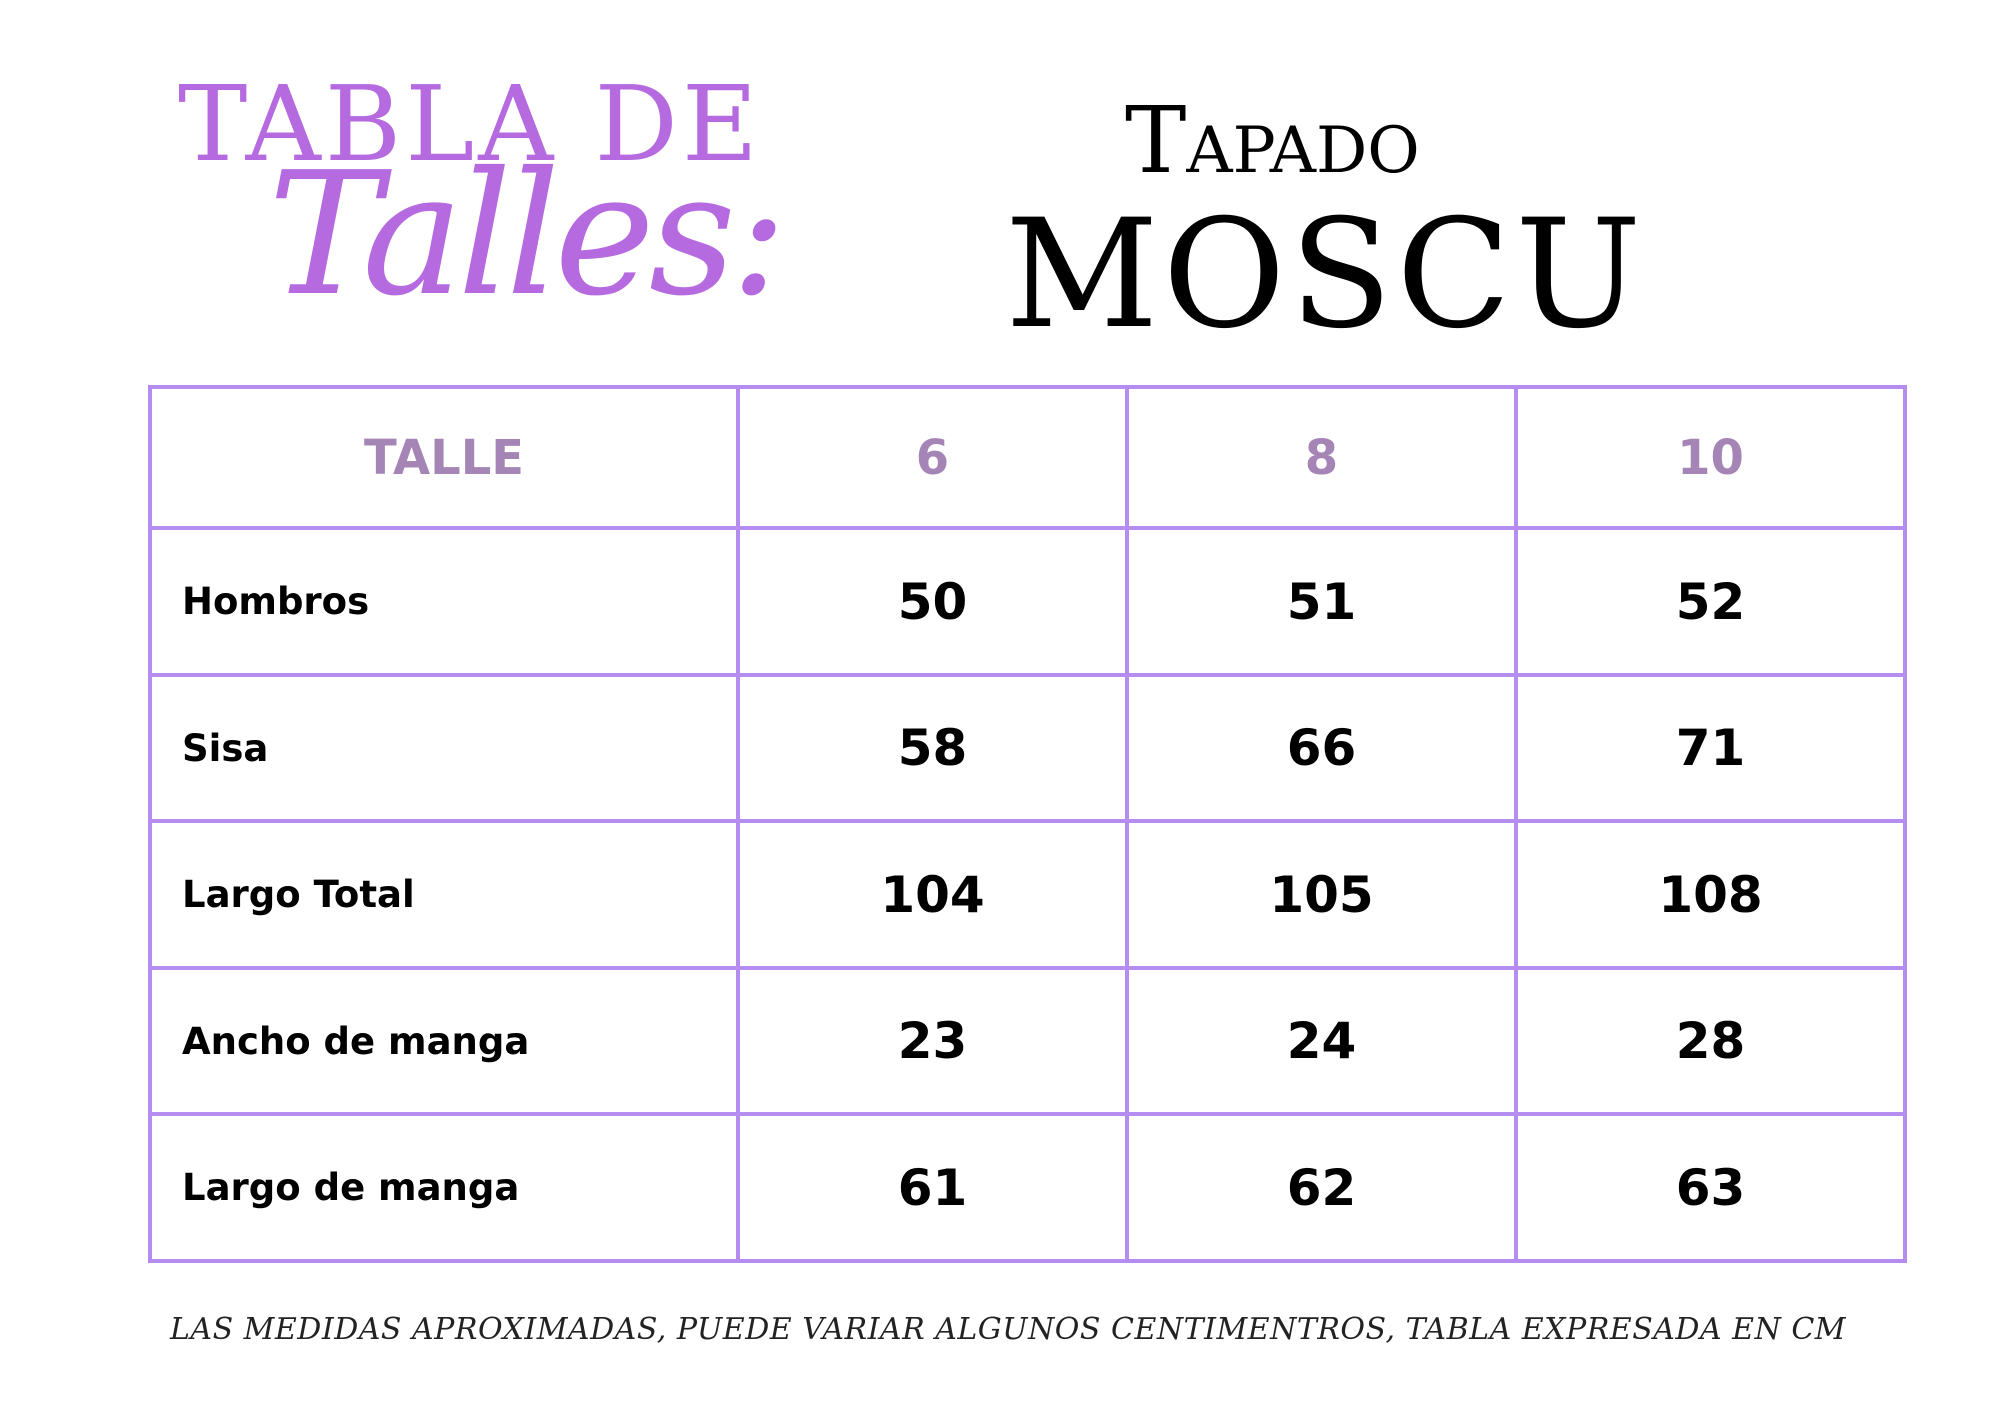 This screenshot has height=1414, width=2000. Describe the element at coordinates (1710, 1187) in the screenshot. I see `table-cell: 63` at that location.